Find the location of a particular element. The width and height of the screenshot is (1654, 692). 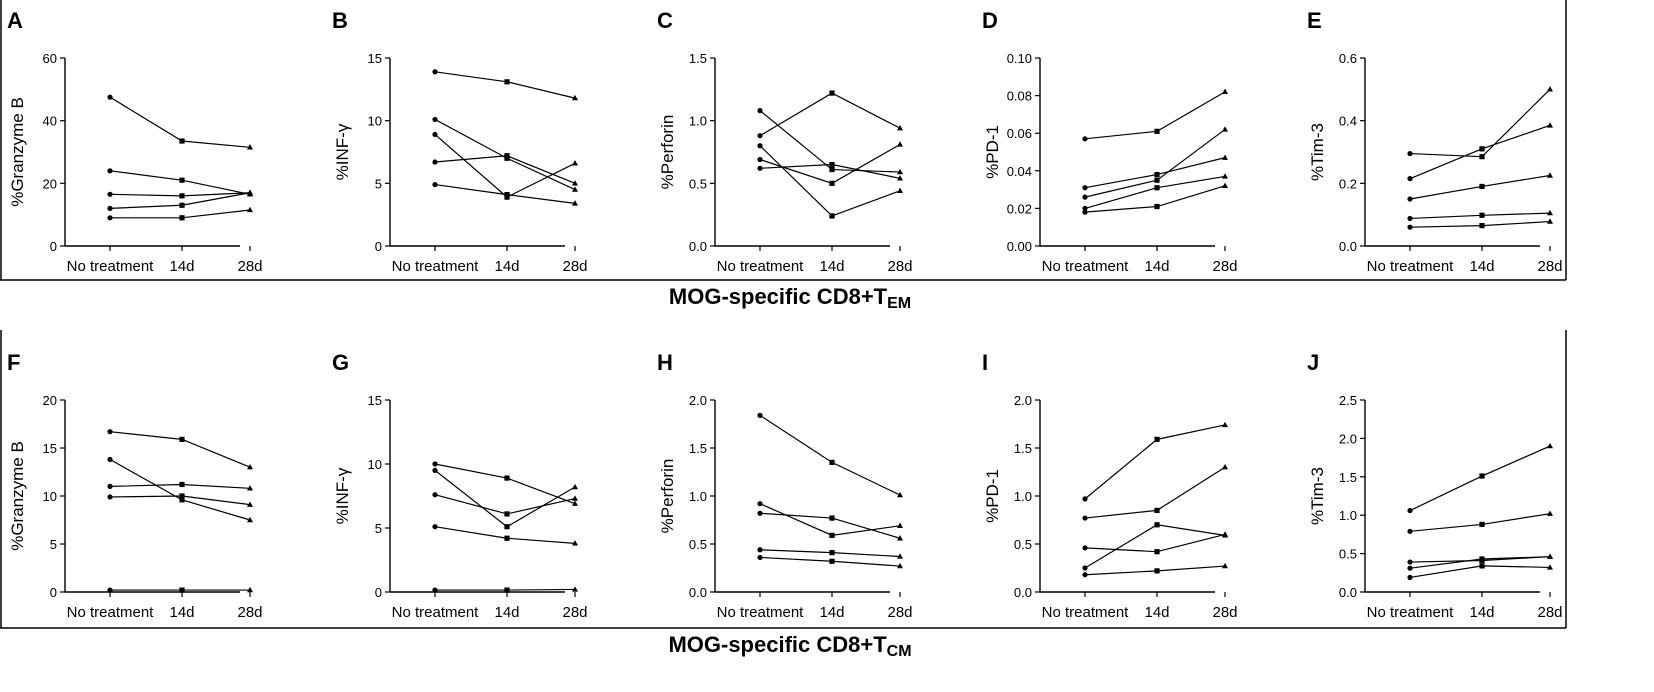

panel-g: G 0 5 10 15 %INF-γ No treatment 14d 28d is located at coordinates (460, 485).